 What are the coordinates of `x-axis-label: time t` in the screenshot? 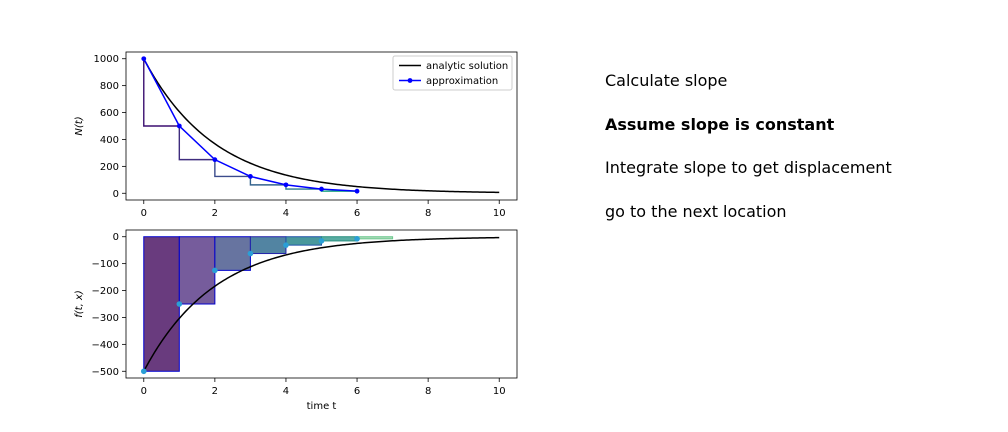 It's located at (322, 406).